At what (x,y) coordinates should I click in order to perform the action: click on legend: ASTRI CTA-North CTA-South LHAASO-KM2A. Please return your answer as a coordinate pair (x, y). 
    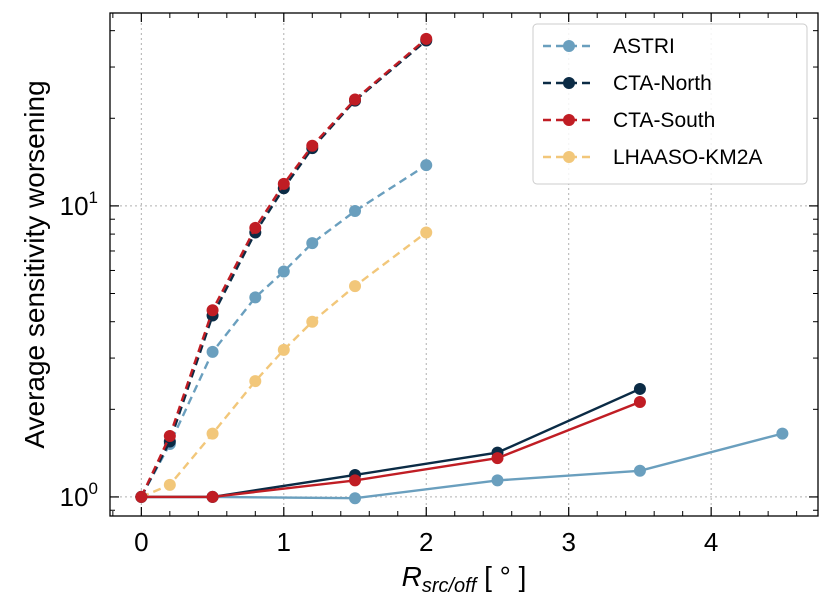
    Looking at the image, I should click on (670, 104).